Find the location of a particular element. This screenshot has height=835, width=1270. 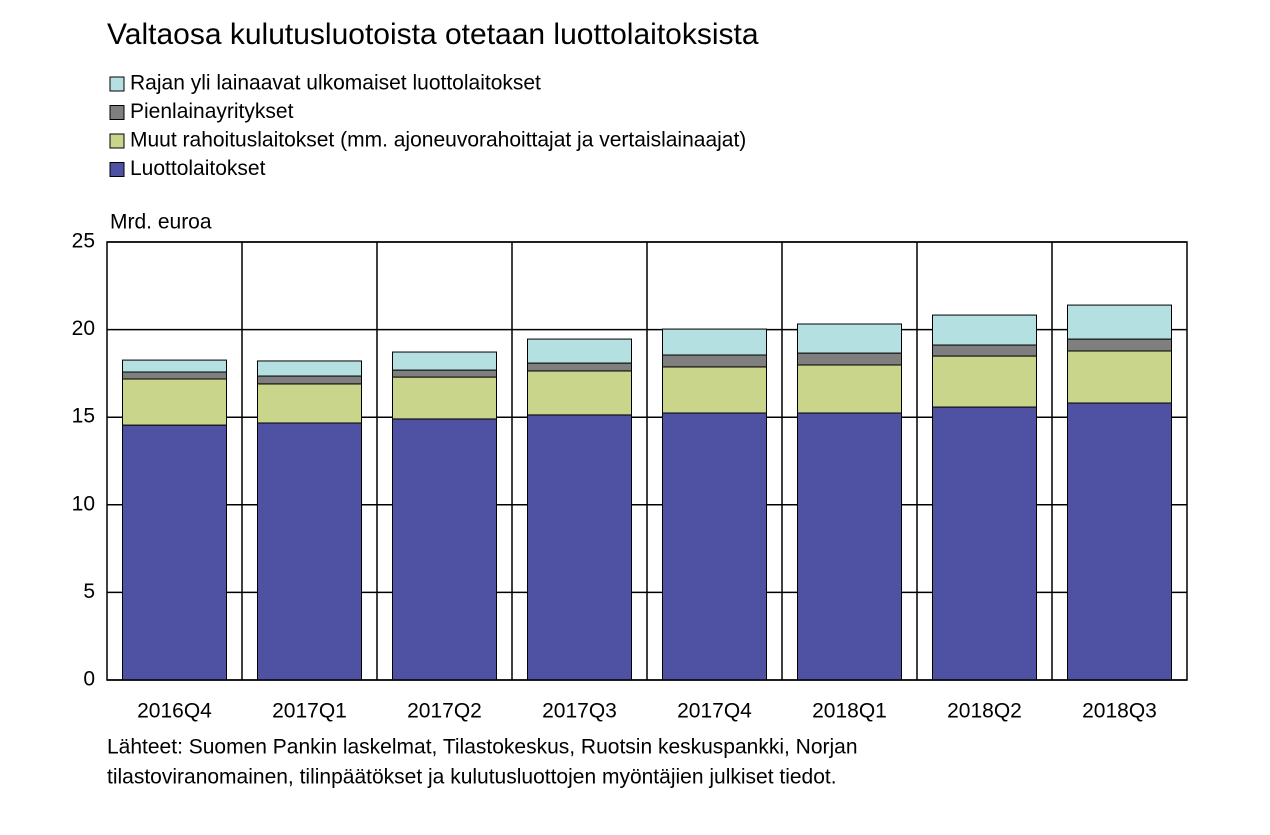

x-tick-label: 2018Q2 is located at coordinates (984, 711).